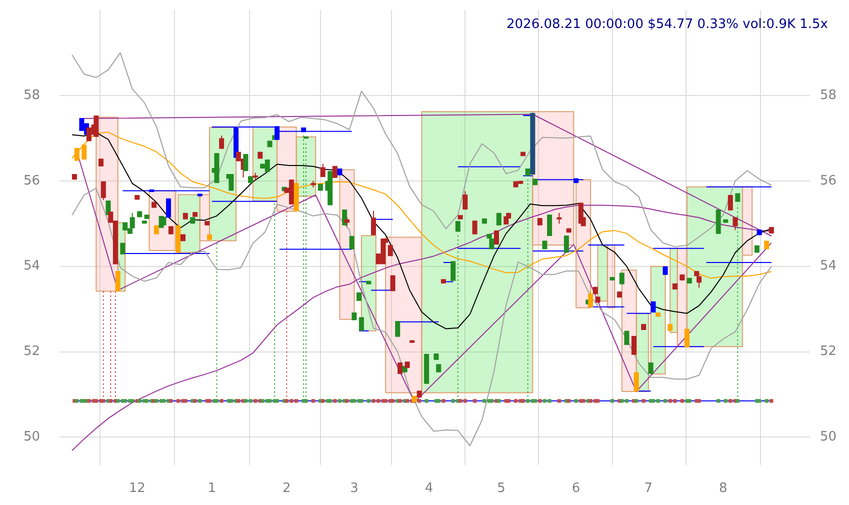  What do you see at coordinates (828, 437) in the screenshot?
I see `y2-tick-label: 50` at bounding box center [828, 437].